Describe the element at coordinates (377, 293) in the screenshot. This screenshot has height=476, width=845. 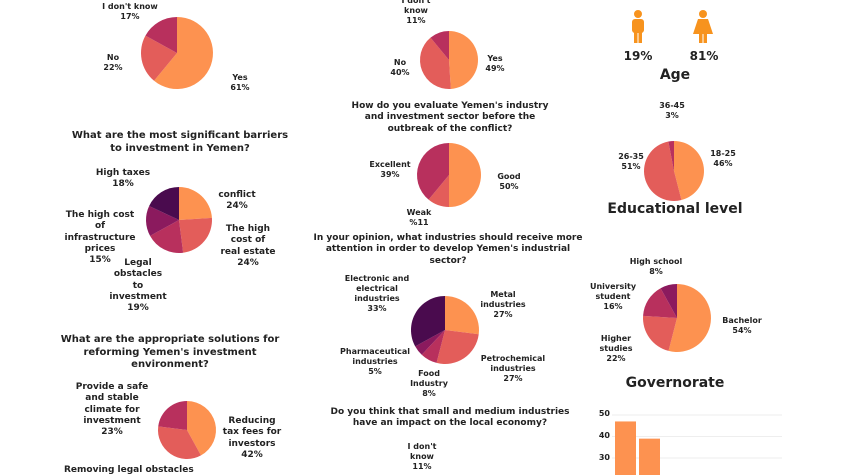
I see `label-electronic: Electronic and electrical industries 33%` at that location.